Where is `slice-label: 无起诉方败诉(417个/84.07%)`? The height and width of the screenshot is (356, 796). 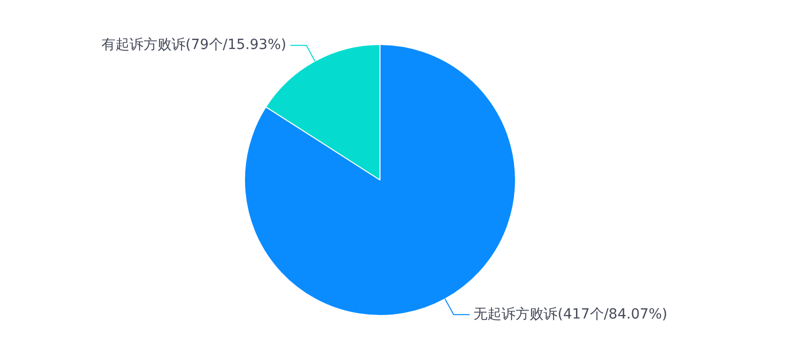
slice-label: 无起诉方败诉(417个/84.07%) is located at coordinates (571, 314).